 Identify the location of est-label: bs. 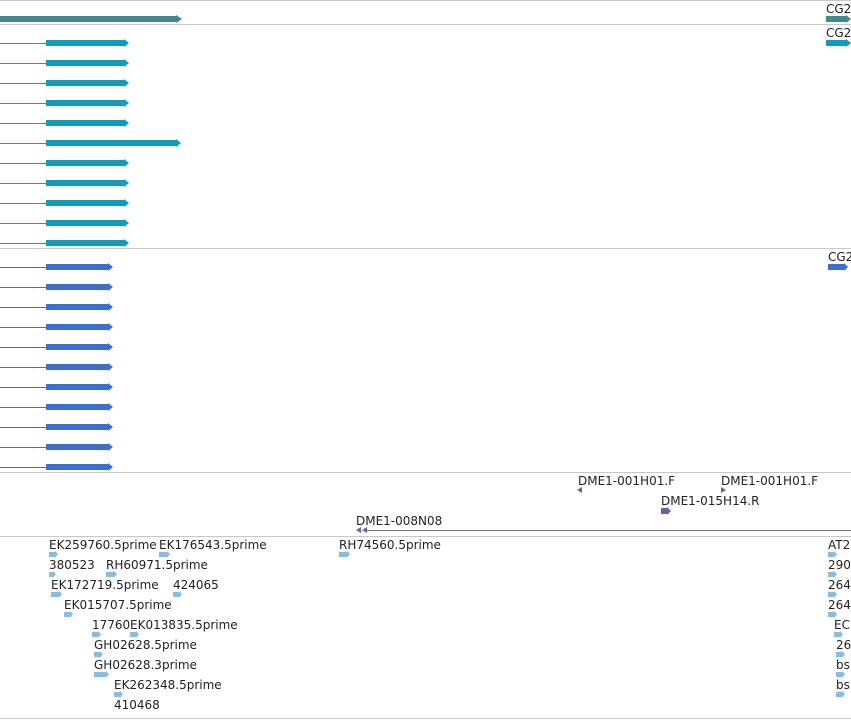
(843, 665).